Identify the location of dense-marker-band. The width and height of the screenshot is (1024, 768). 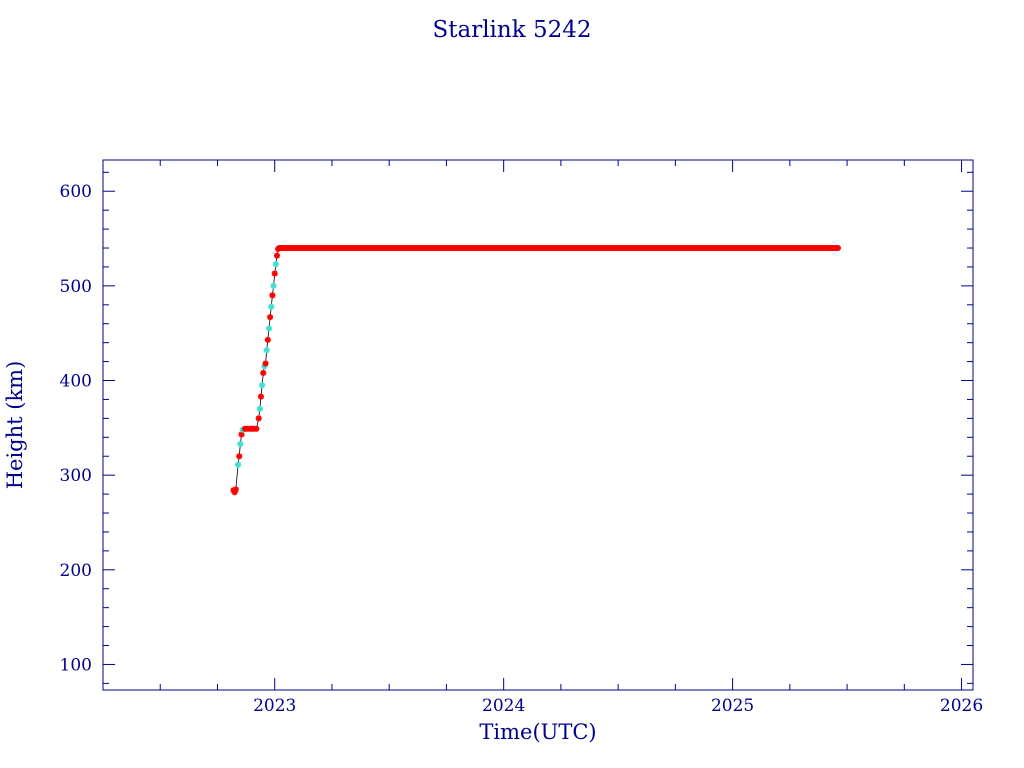
(558, 248).